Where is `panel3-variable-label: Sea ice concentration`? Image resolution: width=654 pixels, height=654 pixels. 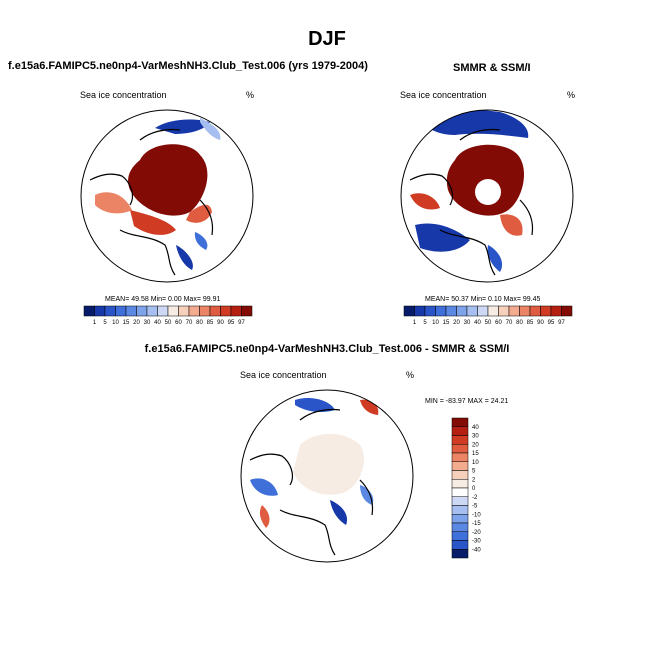 panel3-variable-label: Sea ice concentration is located at coordinates (283, 375).